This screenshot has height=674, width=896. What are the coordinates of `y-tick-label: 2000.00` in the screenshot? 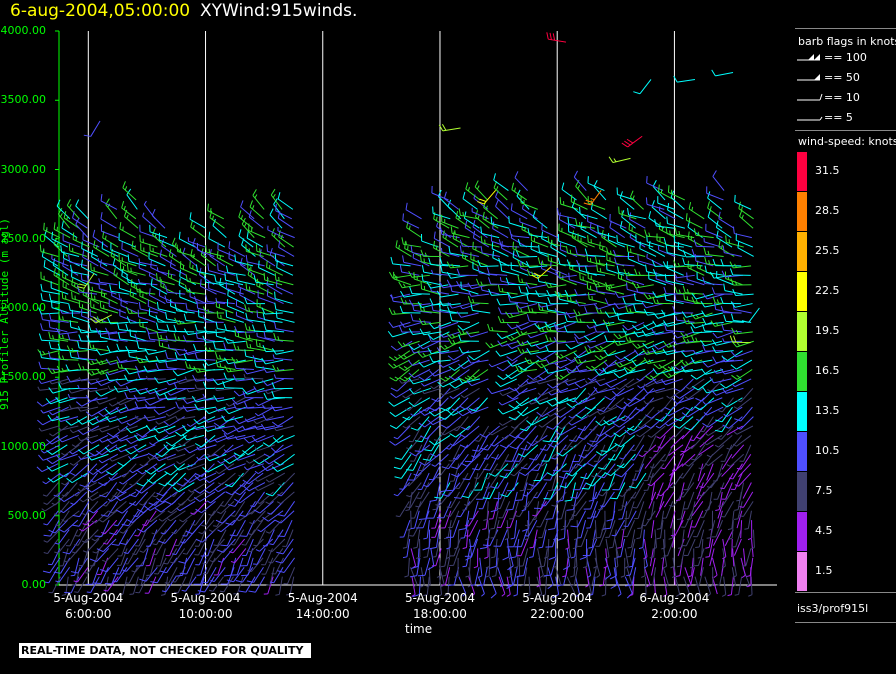 It's located at (23, 307).